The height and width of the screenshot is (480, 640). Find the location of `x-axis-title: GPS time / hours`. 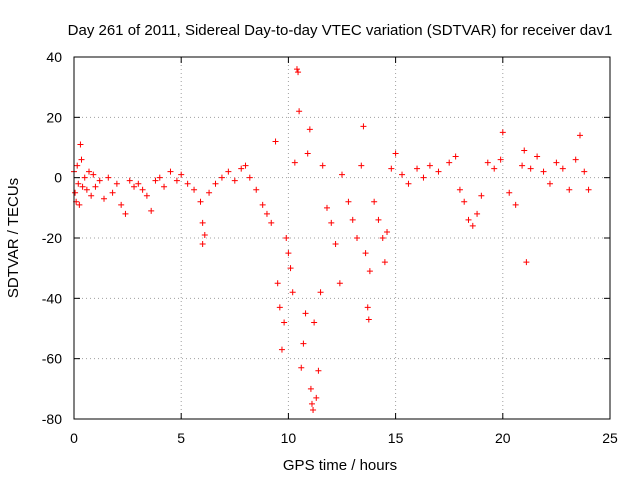

x-axis-title: GPS time / hours is located at coordinates (340, 465).